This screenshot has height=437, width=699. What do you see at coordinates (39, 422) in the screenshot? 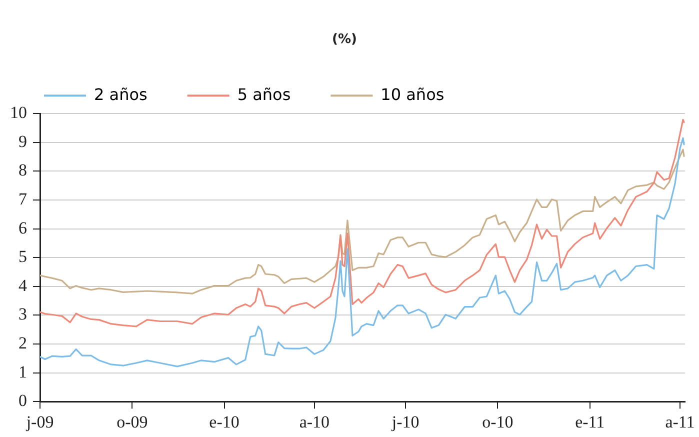
I see `x-tick-label: j-09` at bounding box center [39, 422].